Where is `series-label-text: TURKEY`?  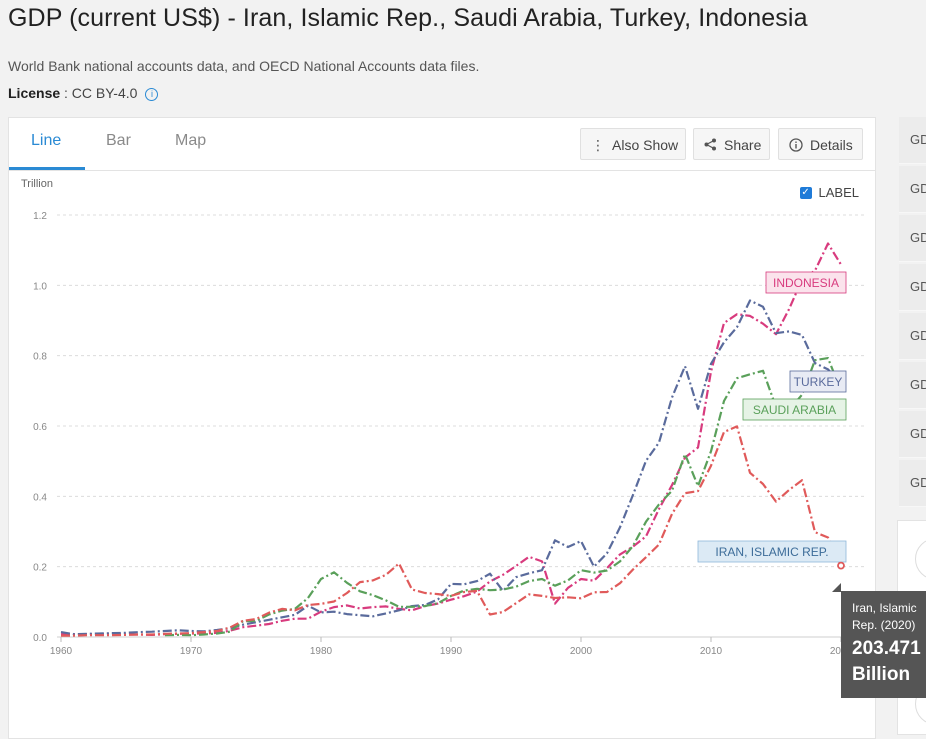
series-label-text: TURKEY is located at coordinates (818, 382).